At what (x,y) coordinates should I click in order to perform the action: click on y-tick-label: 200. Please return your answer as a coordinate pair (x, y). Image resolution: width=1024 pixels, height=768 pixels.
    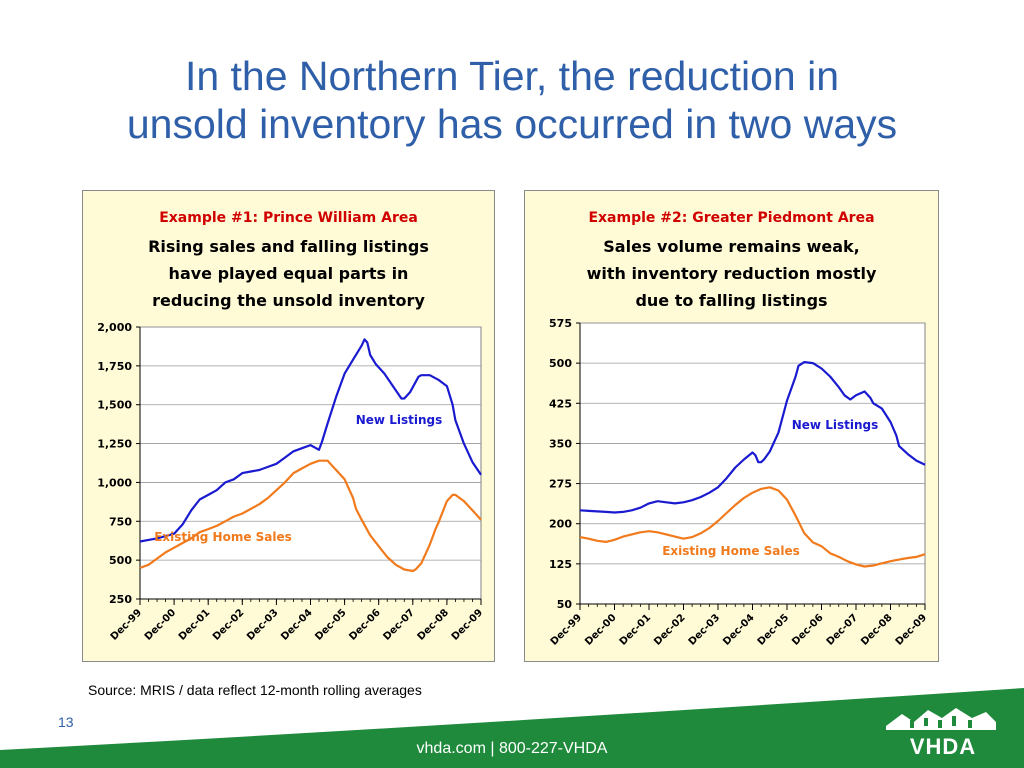
    Looking at the image, I should click on (560, 524).